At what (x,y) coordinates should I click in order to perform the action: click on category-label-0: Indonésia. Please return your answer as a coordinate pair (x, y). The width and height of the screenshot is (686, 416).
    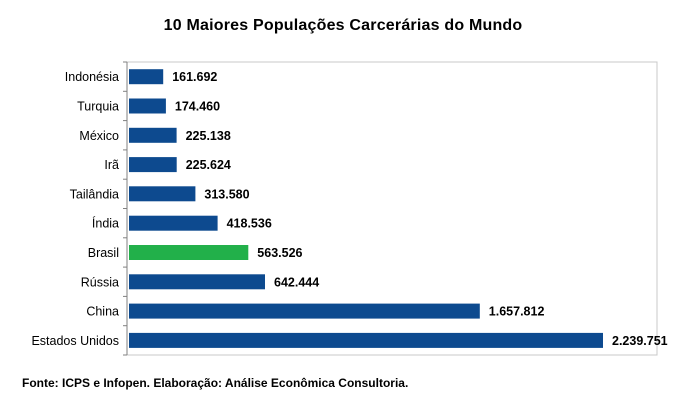
    Looking at the image, I should click on (92, 77).